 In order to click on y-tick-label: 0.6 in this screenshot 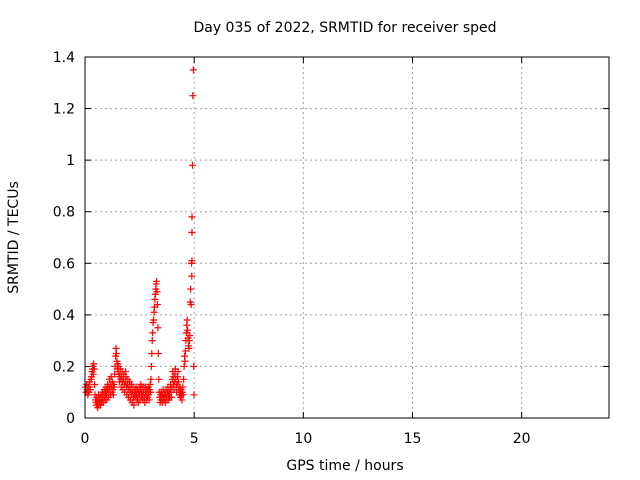, I will do `click(64, 264)`.